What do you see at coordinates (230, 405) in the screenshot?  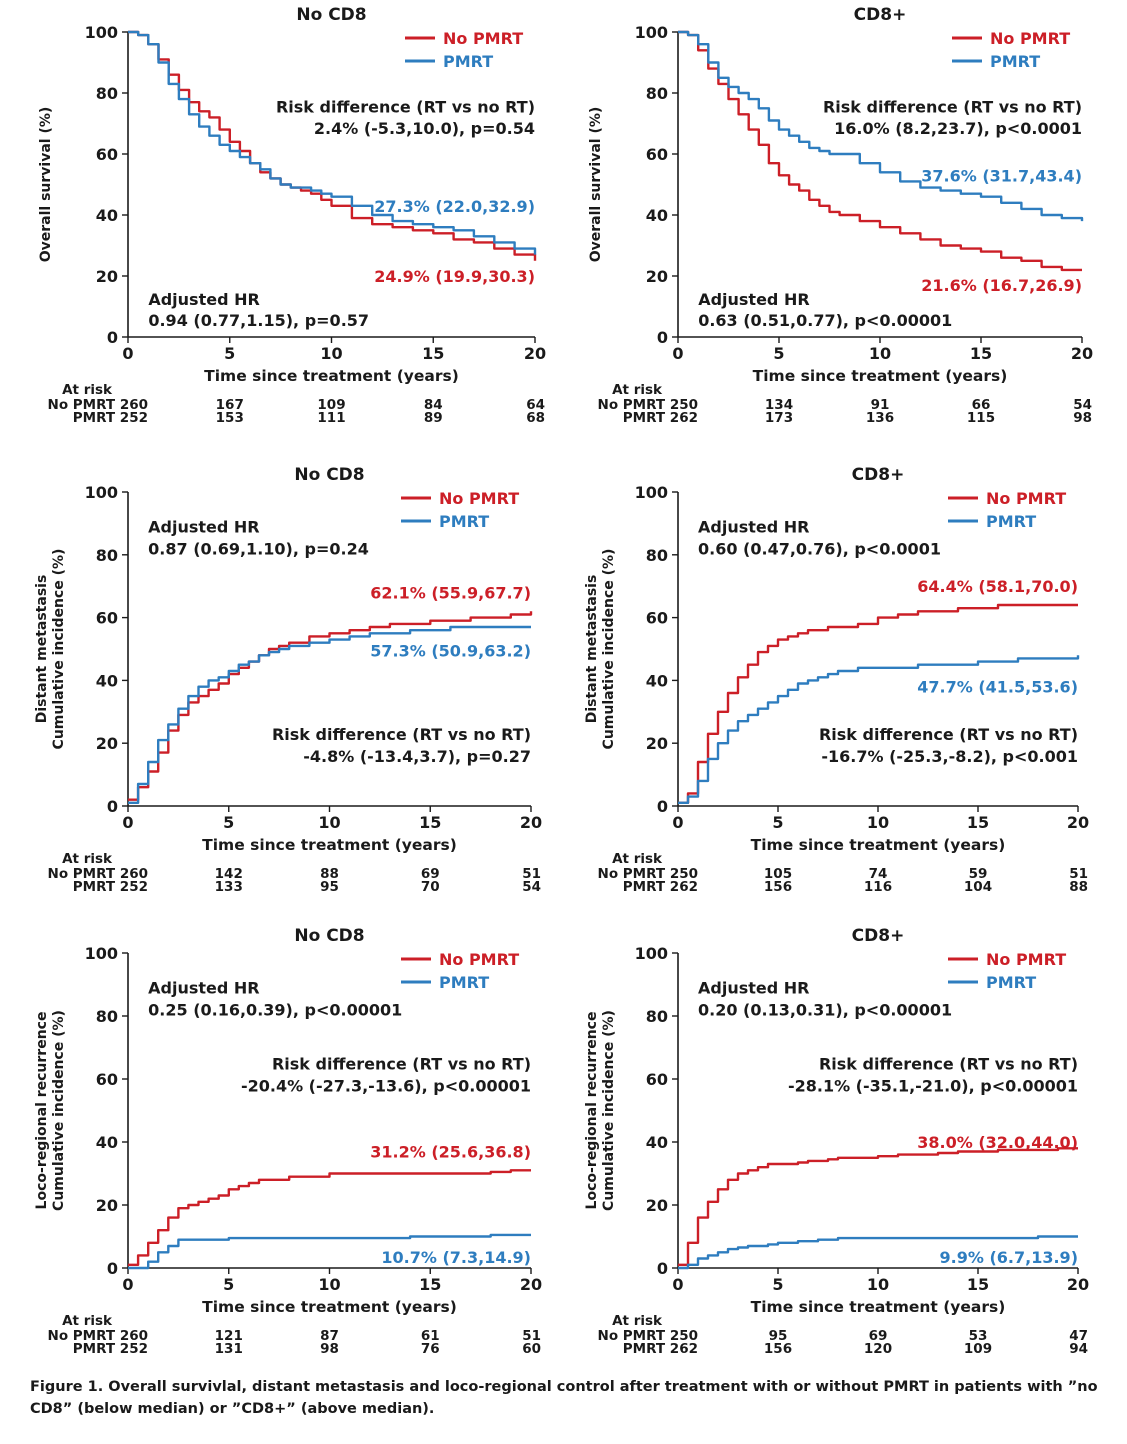 I see `at-risk-count: 167` at bounding box center [230, 405].